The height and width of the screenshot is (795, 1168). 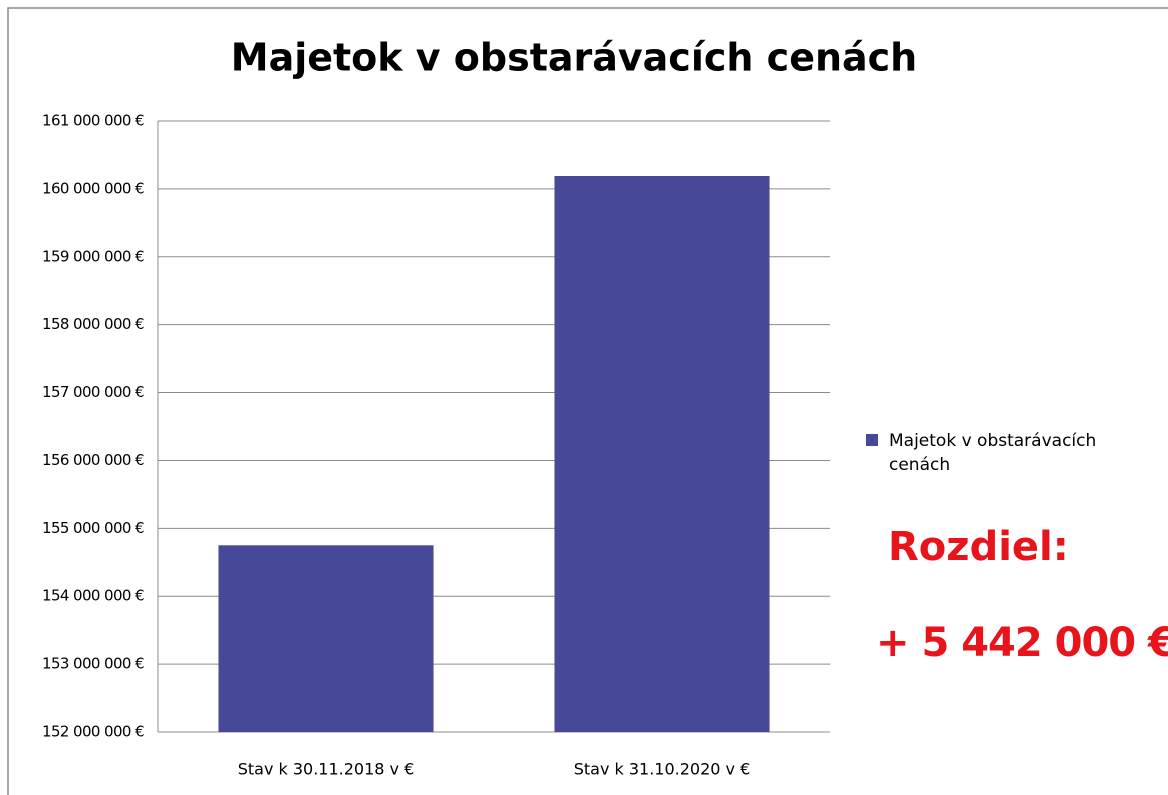 What do you see at coordinates (574, 58) in the screenshot?
I see `chart-title: Majetok v obstarávacích cenách` at bounding box center [574, 58].